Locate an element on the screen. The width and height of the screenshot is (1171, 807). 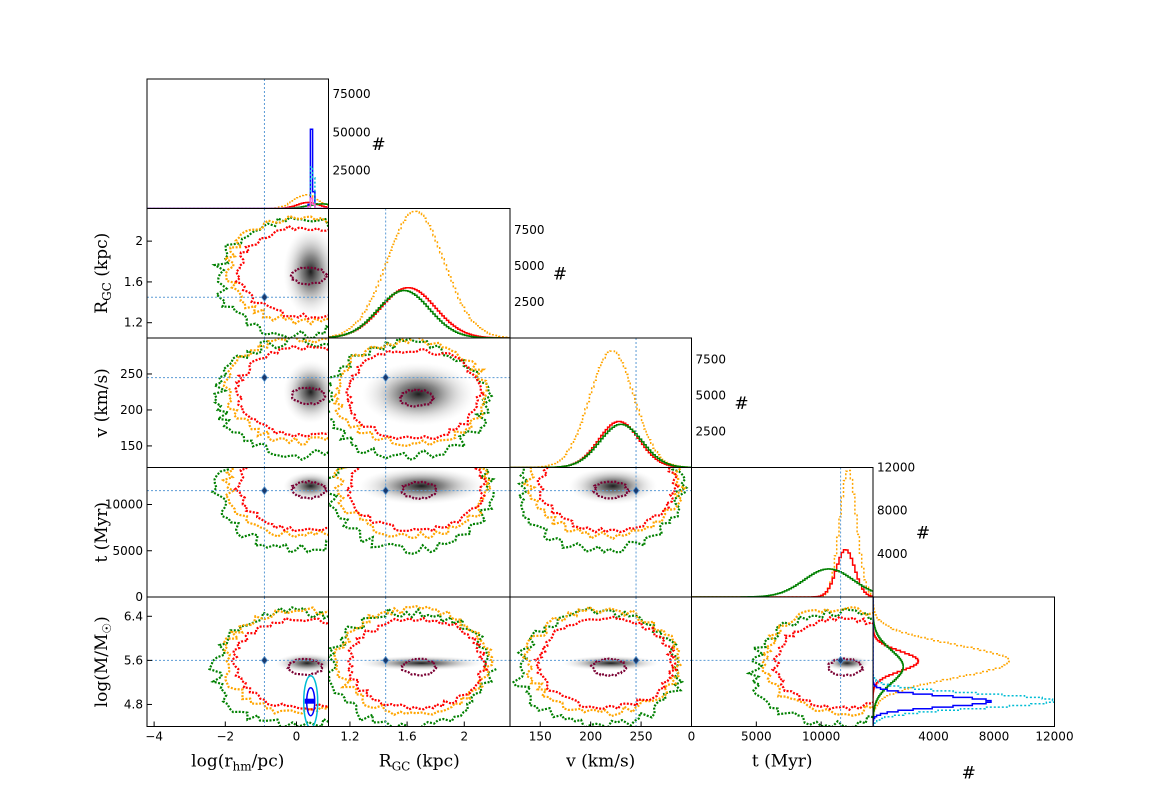
histogram-v is located at coordinates (601, 403).